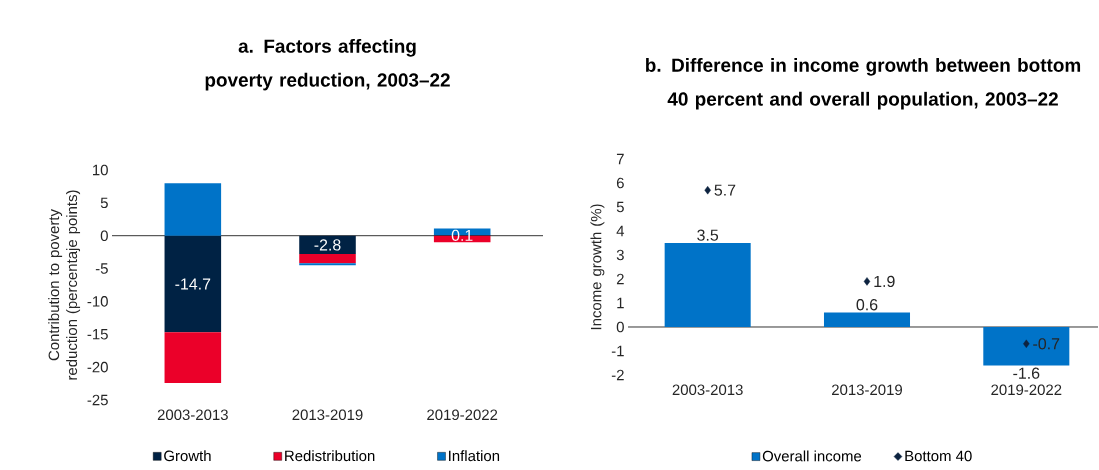 This screenshot has width=1099, height=470. I want to click on y-axis-title: Income growth (%), so click(597, 267).